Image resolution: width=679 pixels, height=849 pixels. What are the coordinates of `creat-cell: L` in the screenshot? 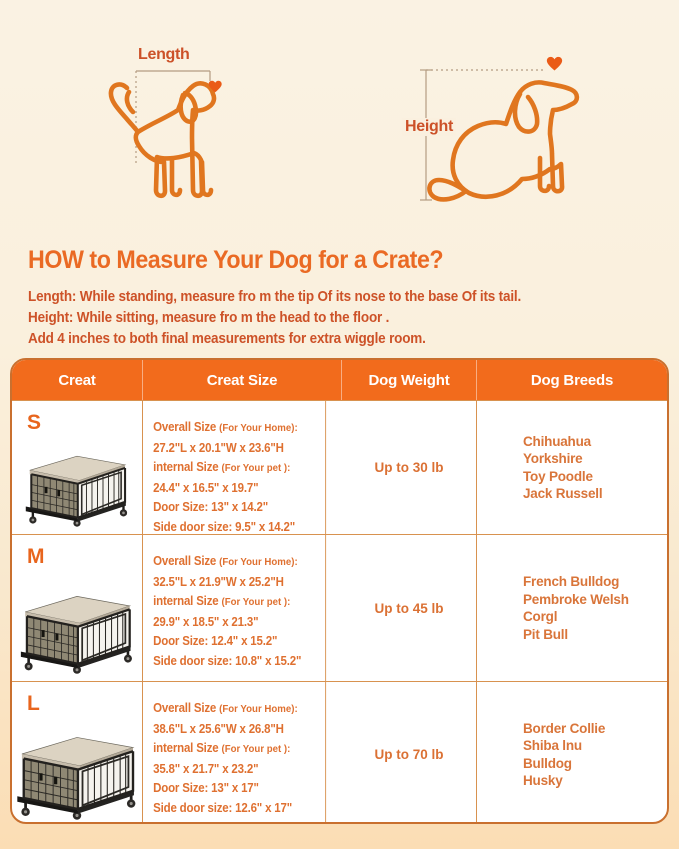 It's located at (77, 752).